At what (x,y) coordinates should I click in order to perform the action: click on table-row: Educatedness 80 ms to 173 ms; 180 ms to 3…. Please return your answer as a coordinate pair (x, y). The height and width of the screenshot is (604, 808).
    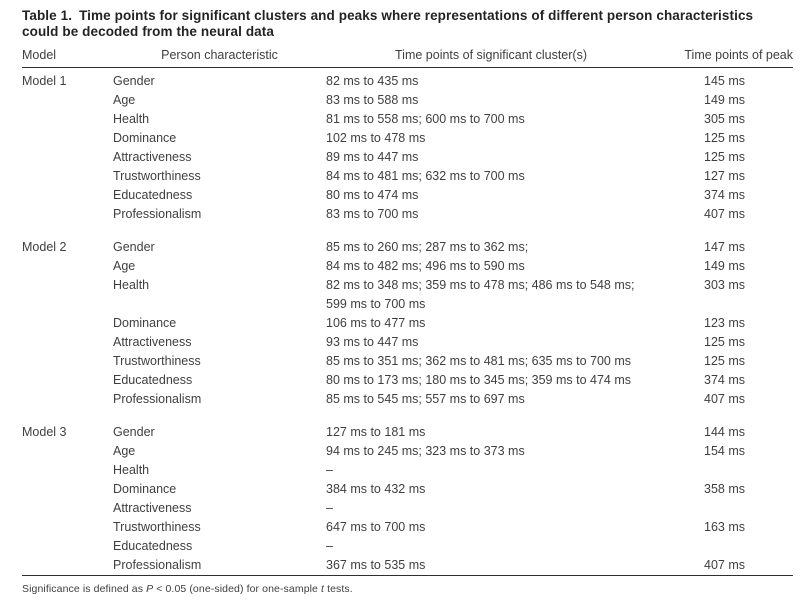
    Looking at the image, I should click on (407, 380).